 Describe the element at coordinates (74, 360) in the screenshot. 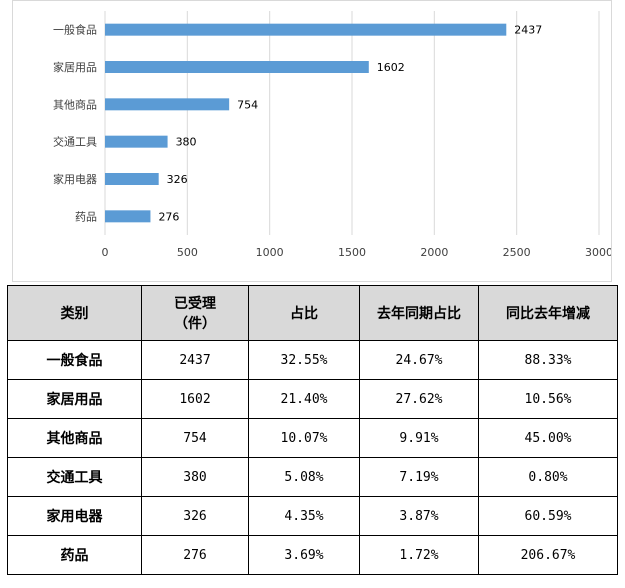

I see `table-cell-category: 一般食品` at that location.